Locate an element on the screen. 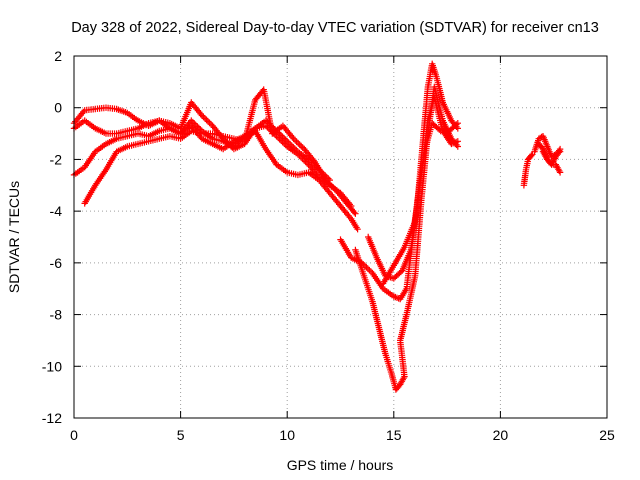 The height and width of the screenshot is (480, 640). x-tick-label: 5 is located at coordinates (181, 435).